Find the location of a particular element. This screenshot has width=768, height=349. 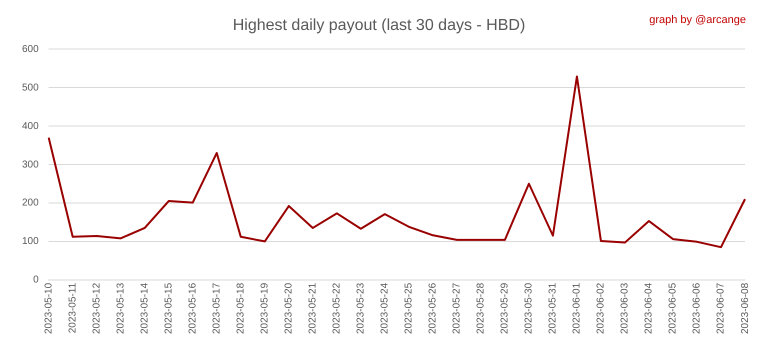

x-tick-label: 2023-05-25 is located at coordinates (409, 308).